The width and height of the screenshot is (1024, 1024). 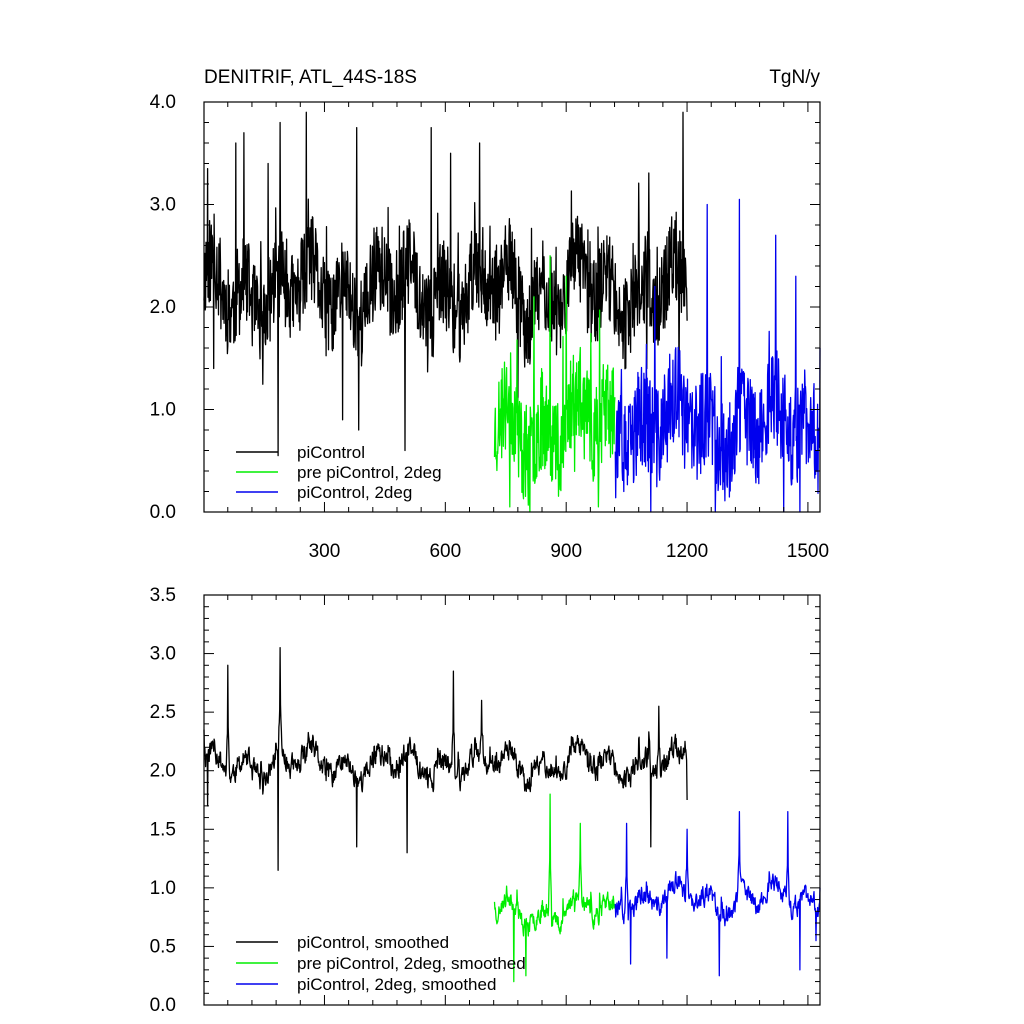 I want to click on bottom-y-tick-label: 2.5, so click(x=163, y=712).